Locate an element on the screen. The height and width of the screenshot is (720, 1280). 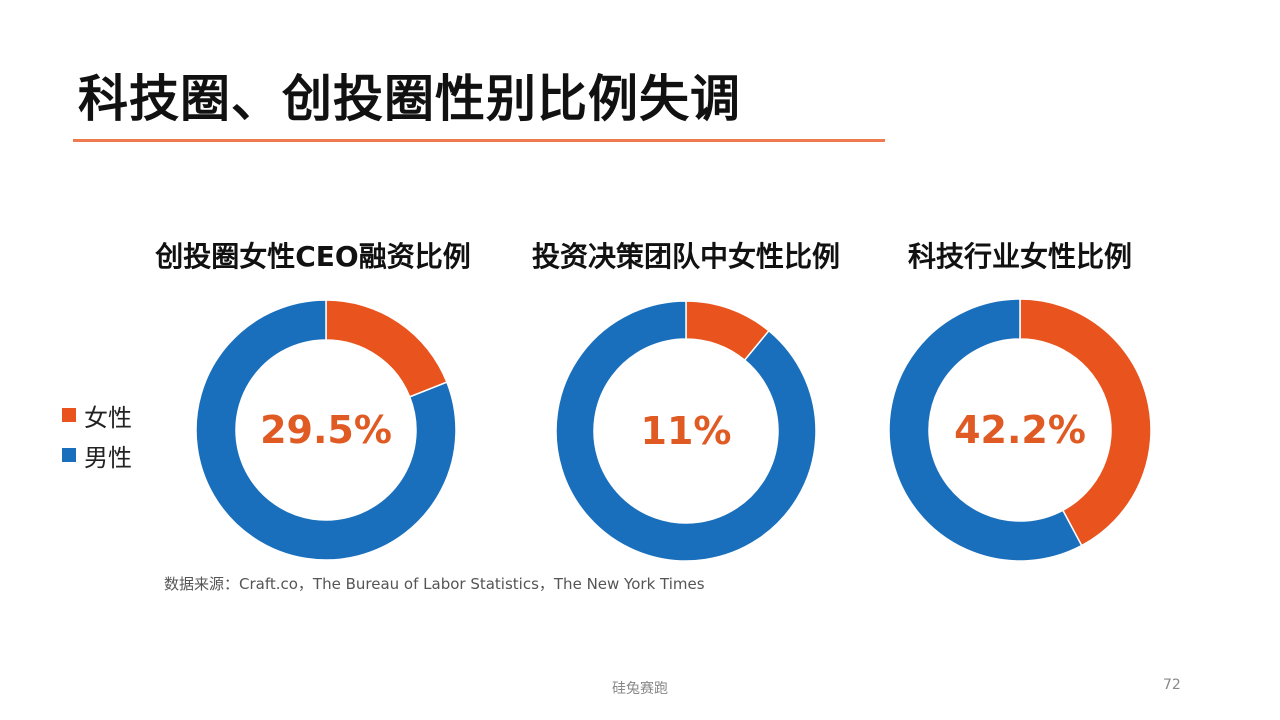
donut-center-label-tech-industry: 42.2% is located at coordinates (1020, 430).